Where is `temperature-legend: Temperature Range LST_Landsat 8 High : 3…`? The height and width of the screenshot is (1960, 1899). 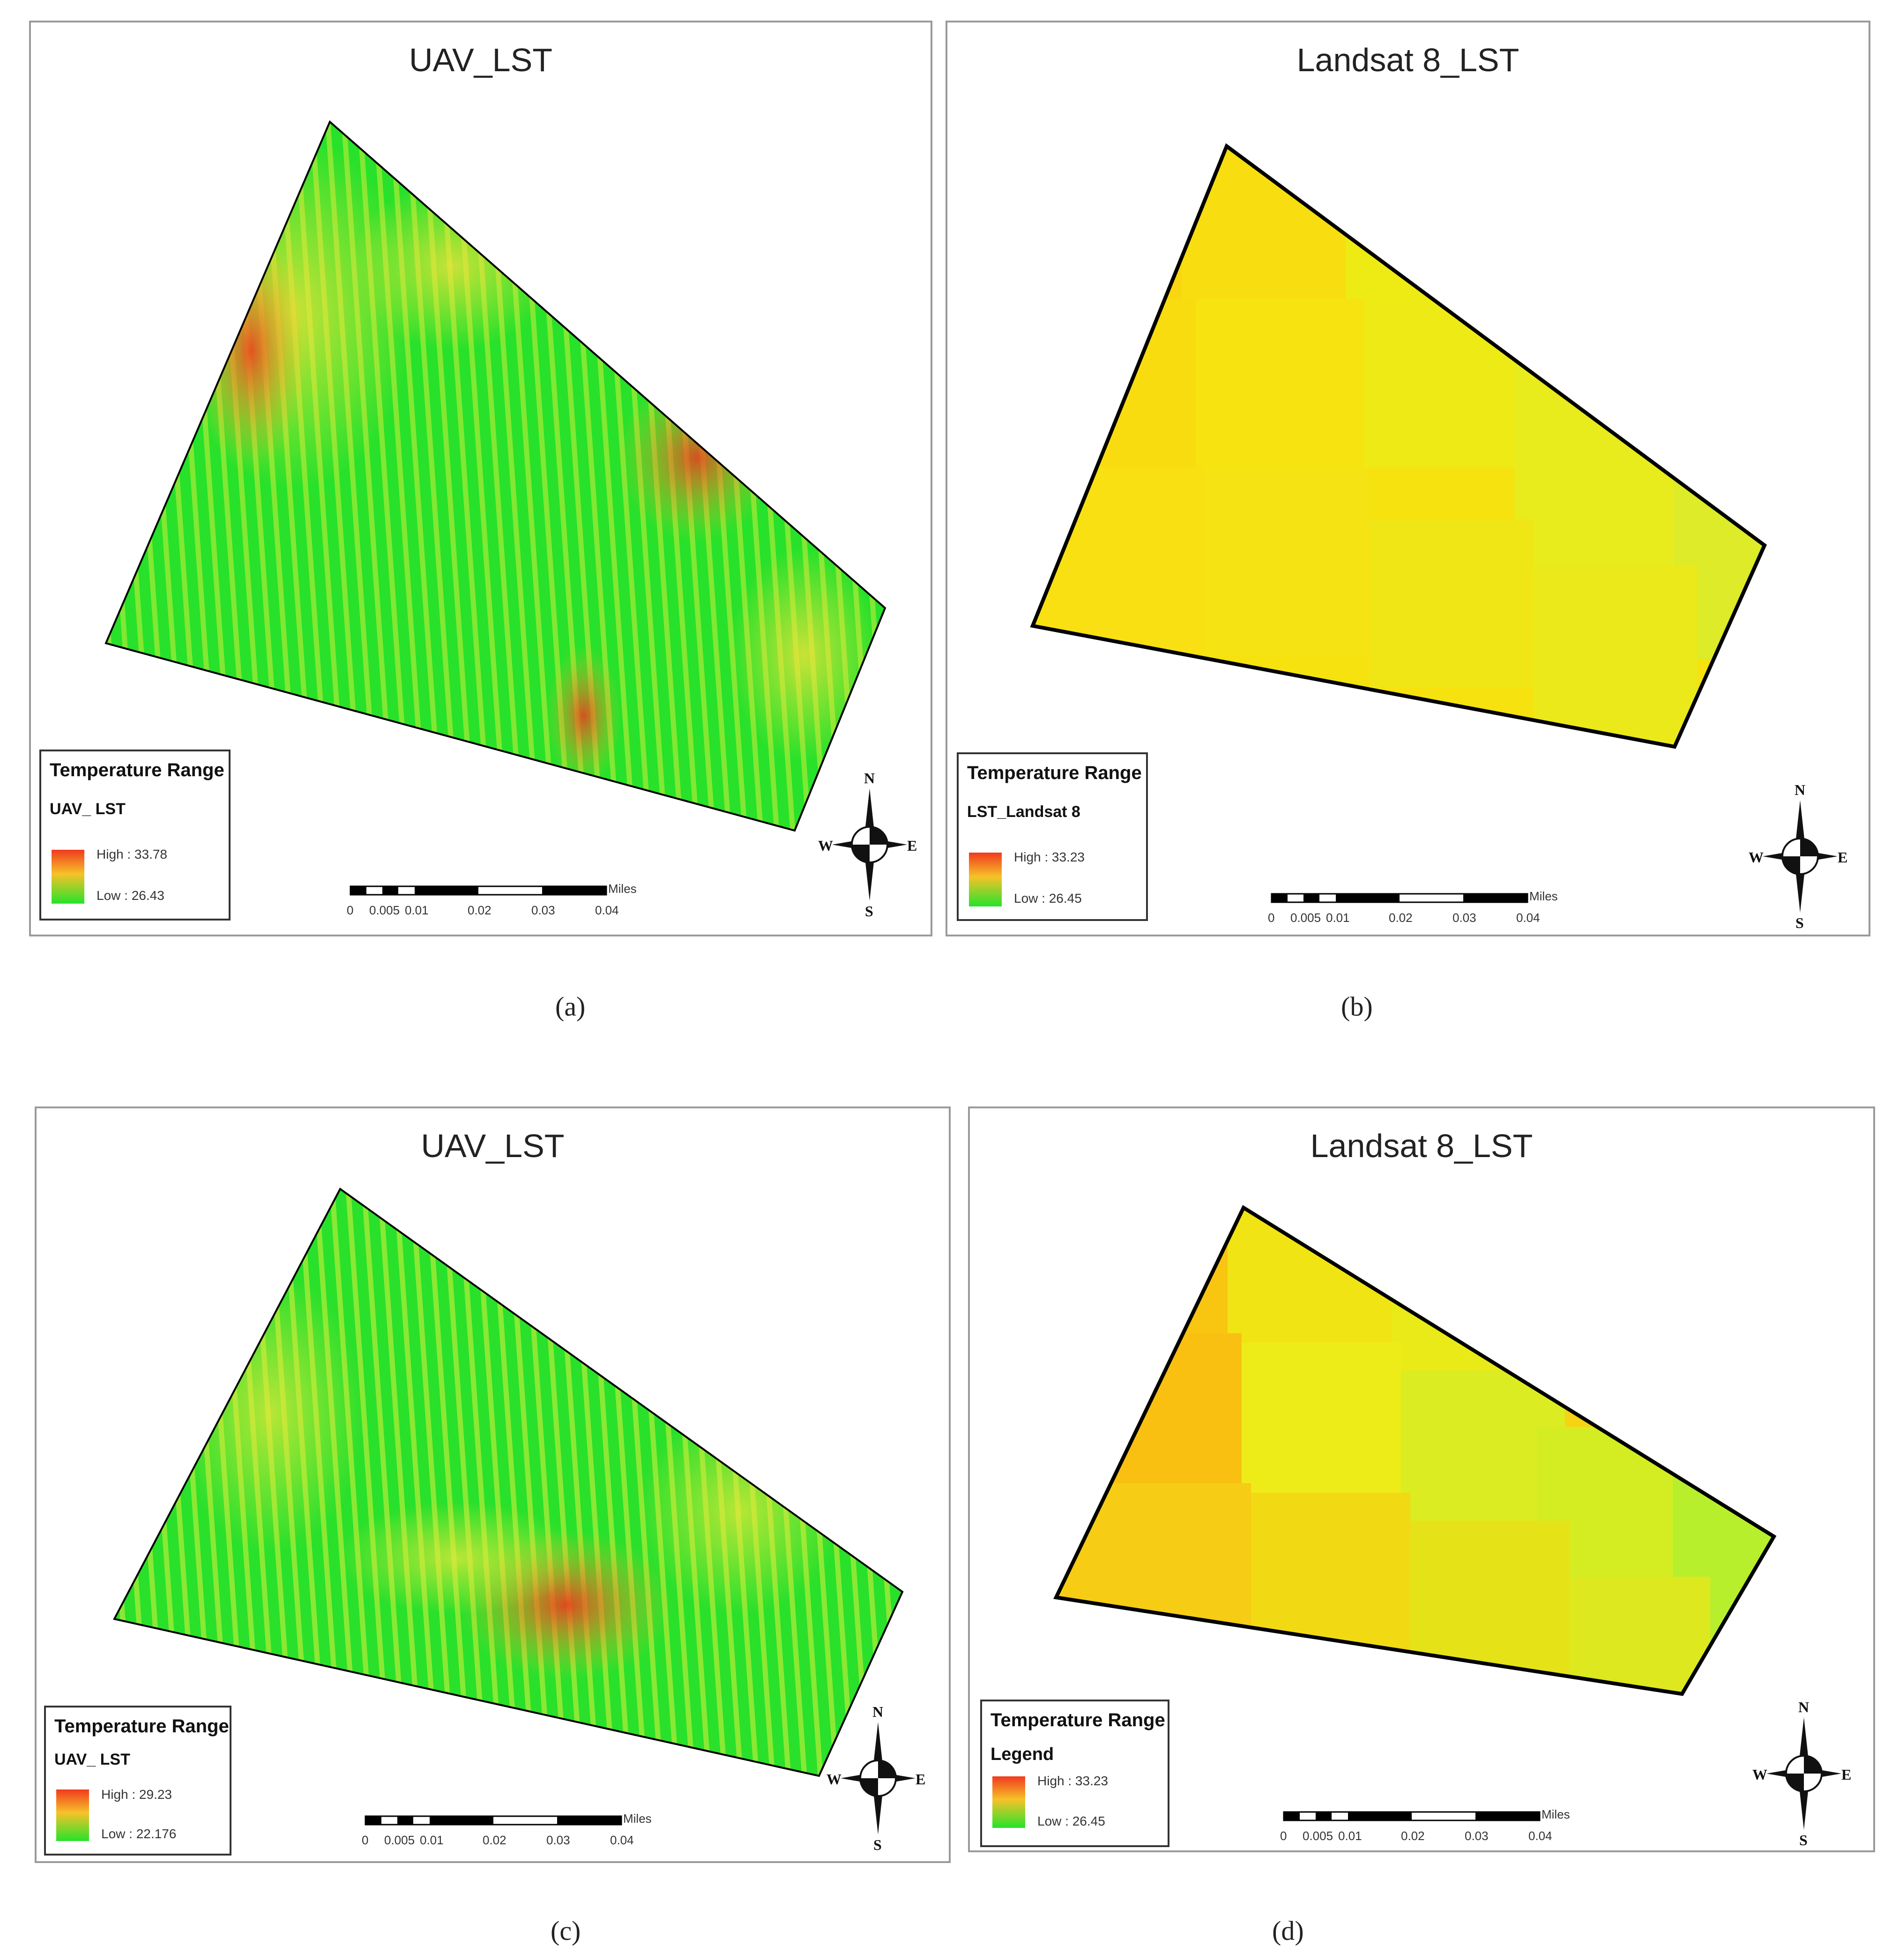
temperature-legend: Temperature Range LST_Landsat 8 High : 3… is located at coordinates (1052, 836).